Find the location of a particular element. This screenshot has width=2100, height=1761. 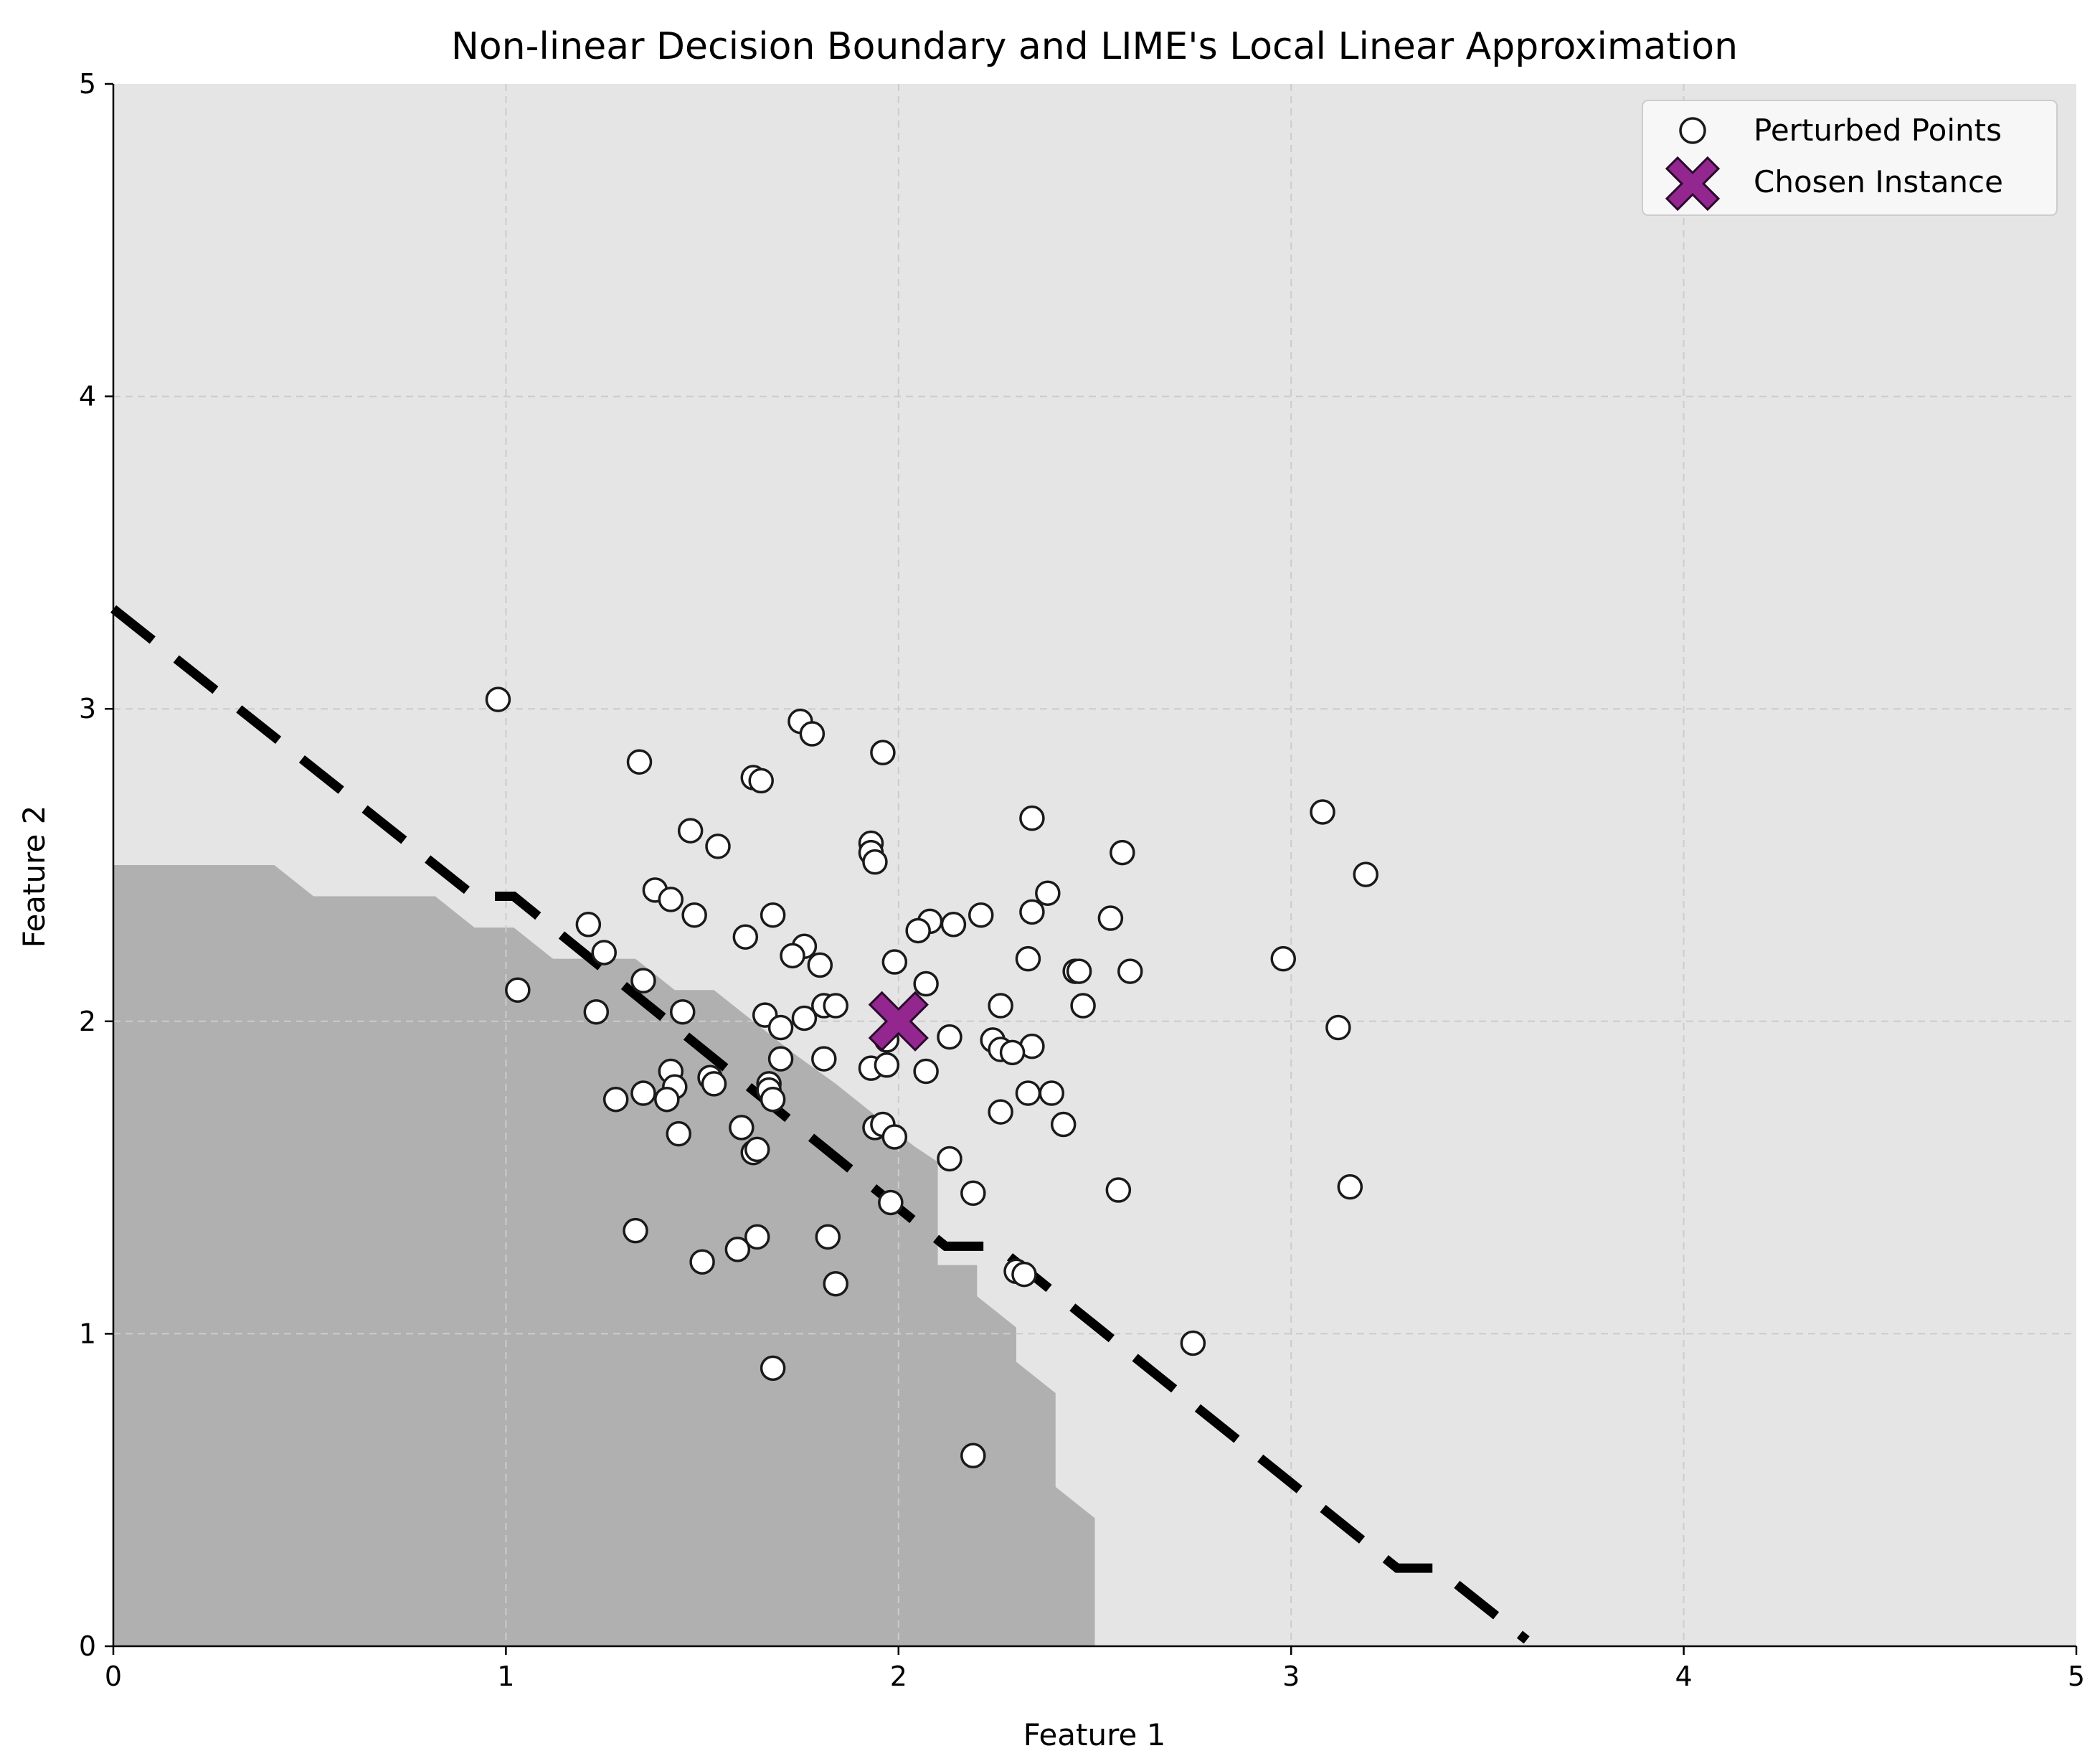

legend-perturbed-points-label: Perturbed Points is located at coordinates (1878, 130).